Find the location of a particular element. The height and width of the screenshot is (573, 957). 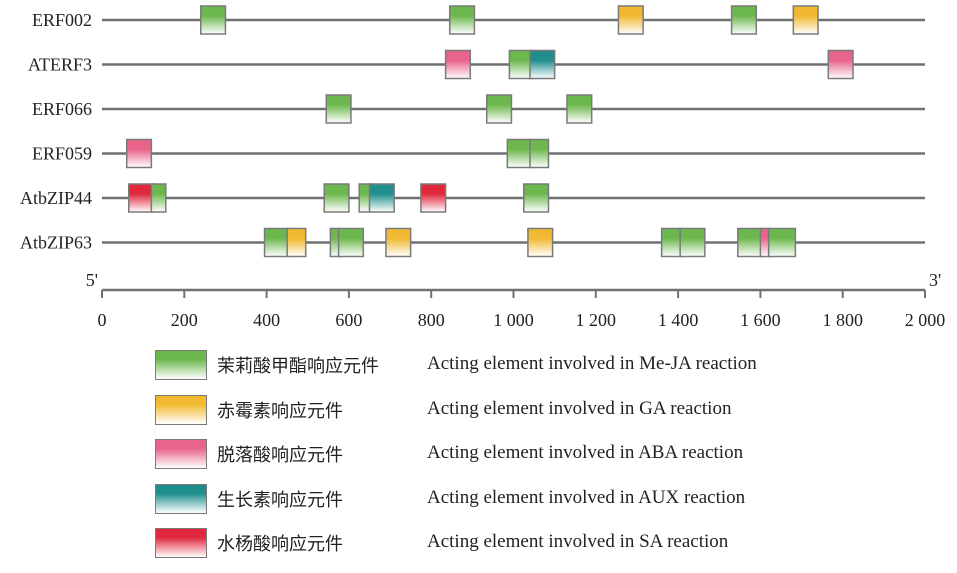

tick-label: 2 000 is located at coordinates (925, 320).